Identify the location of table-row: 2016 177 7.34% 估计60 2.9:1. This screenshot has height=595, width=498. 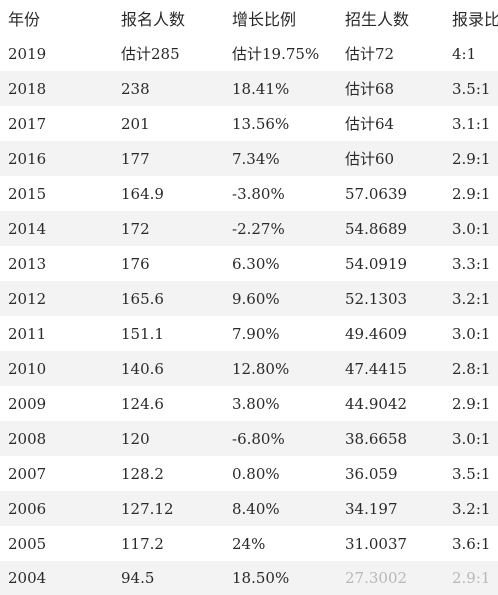
(249, 158).